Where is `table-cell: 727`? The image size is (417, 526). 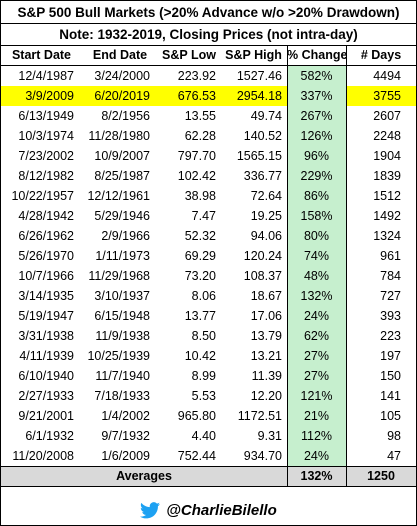
table-cell: 727 is located at coordinates (390, 296).